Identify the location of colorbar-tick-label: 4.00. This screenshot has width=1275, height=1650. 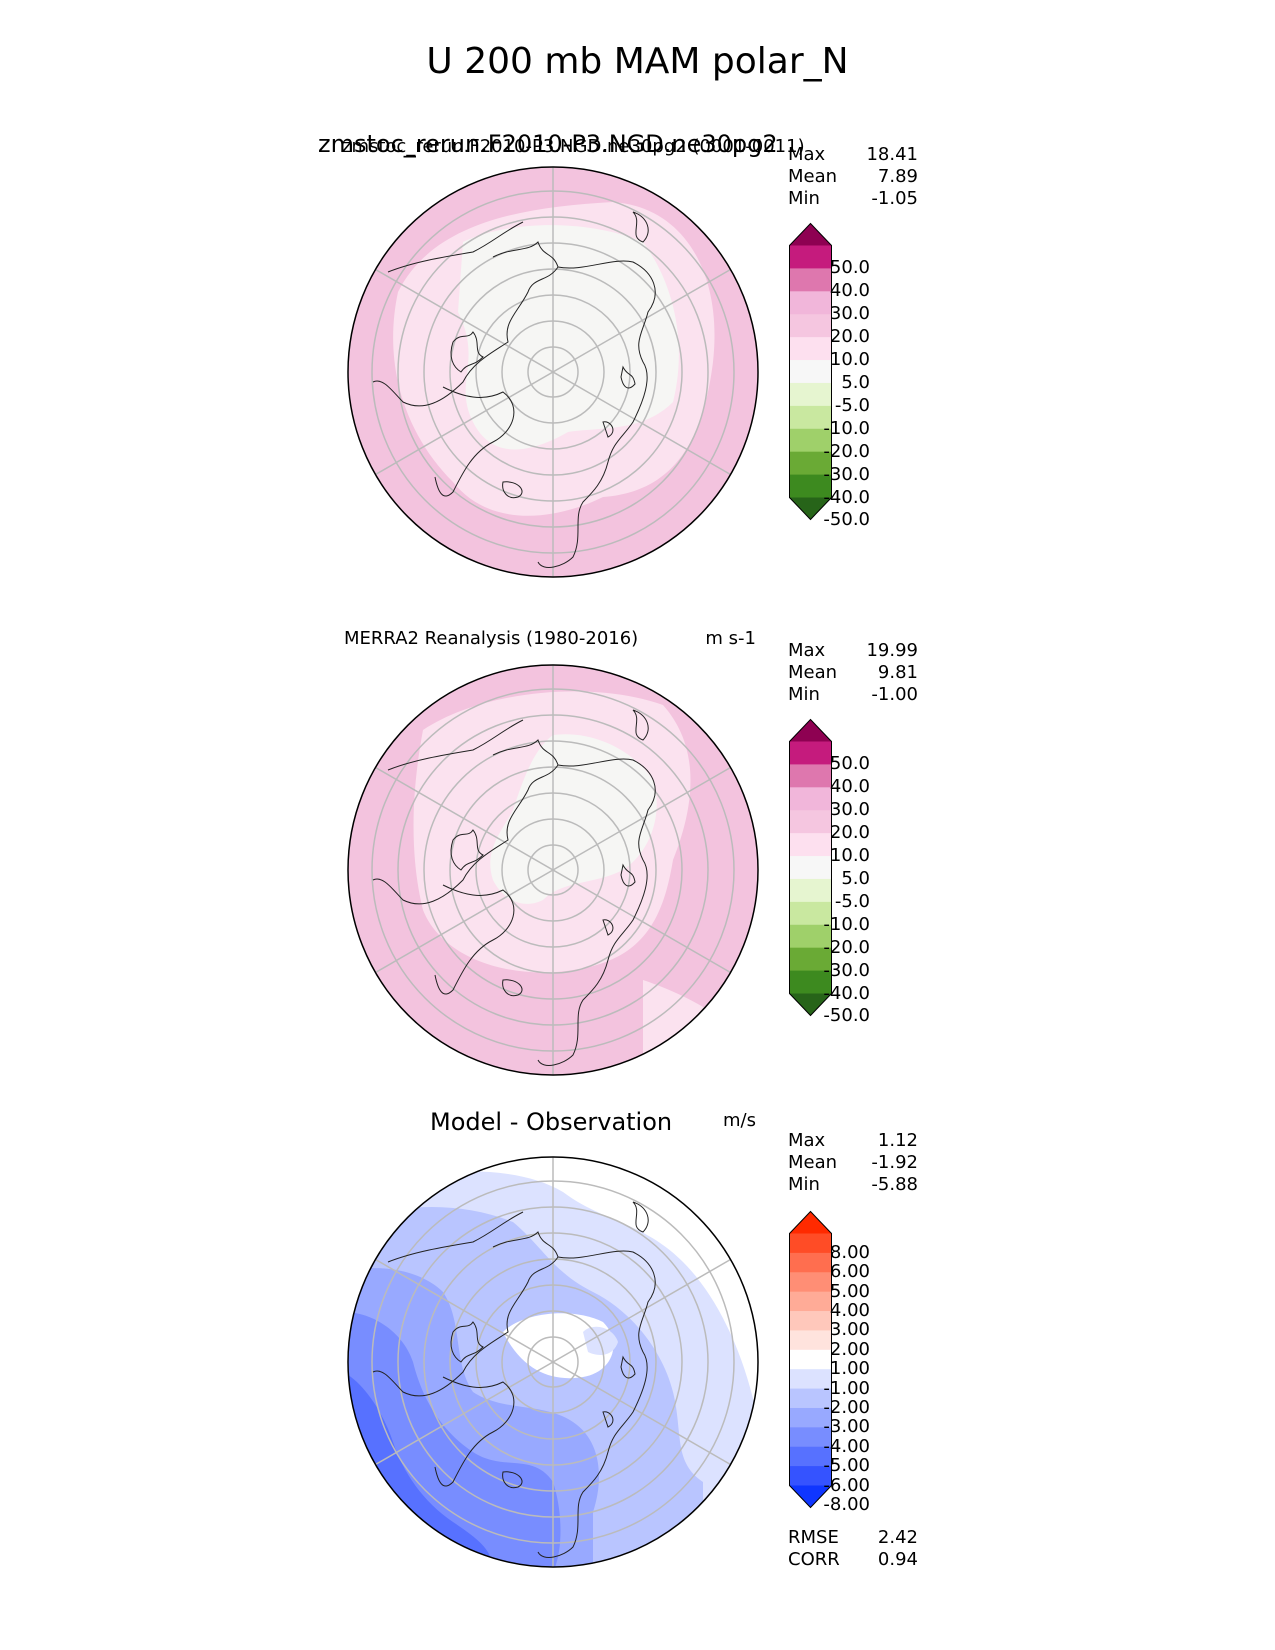
(849, 1311).